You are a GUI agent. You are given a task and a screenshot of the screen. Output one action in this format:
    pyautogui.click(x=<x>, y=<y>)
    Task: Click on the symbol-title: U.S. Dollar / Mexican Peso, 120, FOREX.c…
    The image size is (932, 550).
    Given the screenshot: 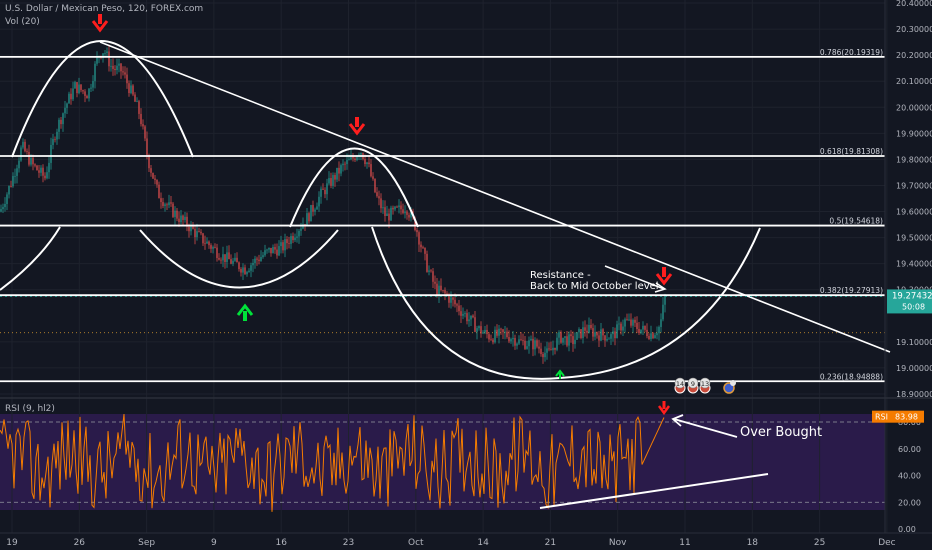 What is the action you would take?
    pyautogui.click(x=104, y=9)
    